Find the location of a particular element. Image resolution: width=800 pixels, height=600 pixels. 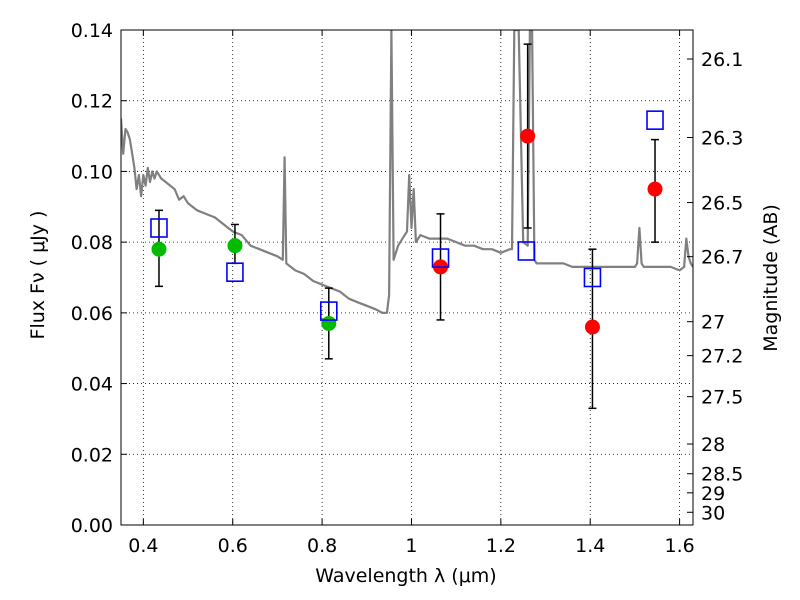

y-tick-label: 0.00 is located at coordinates (92, 526).